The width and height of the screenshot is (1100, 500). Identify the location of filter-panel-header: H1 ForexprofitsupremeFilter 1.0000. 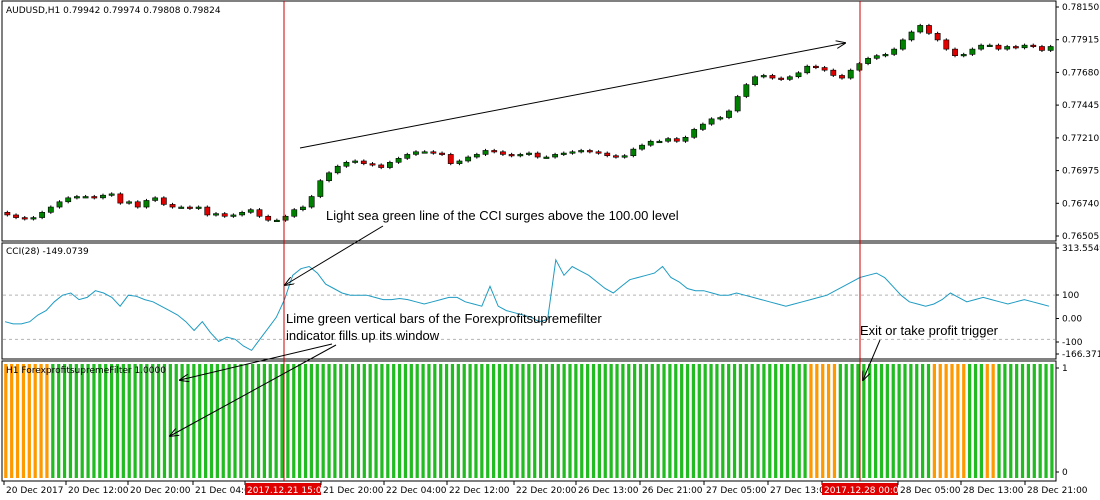
(86, 371).